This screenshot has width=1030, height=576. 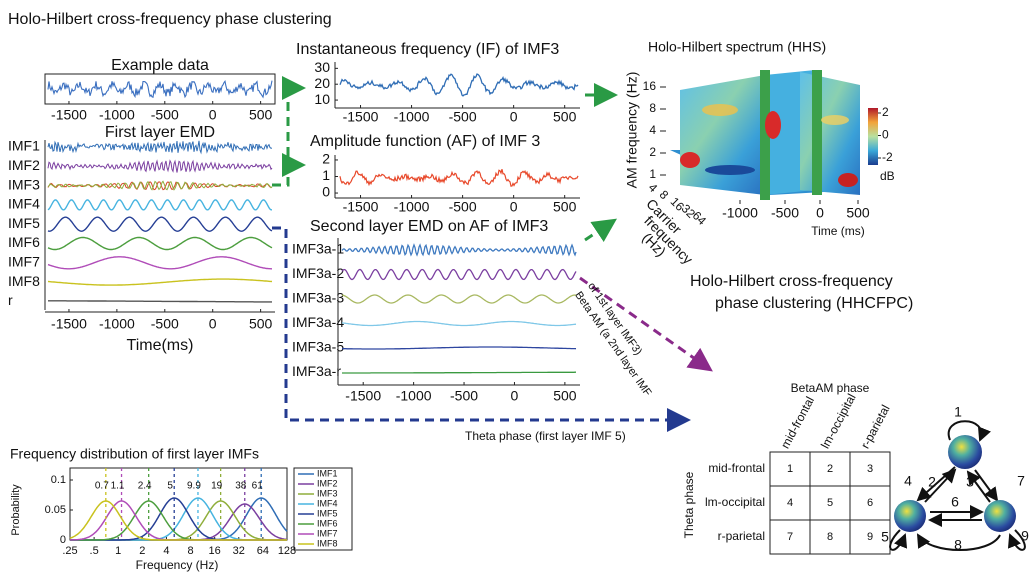 I want to click on row-label: IMF6, so click(x=24, y=242).